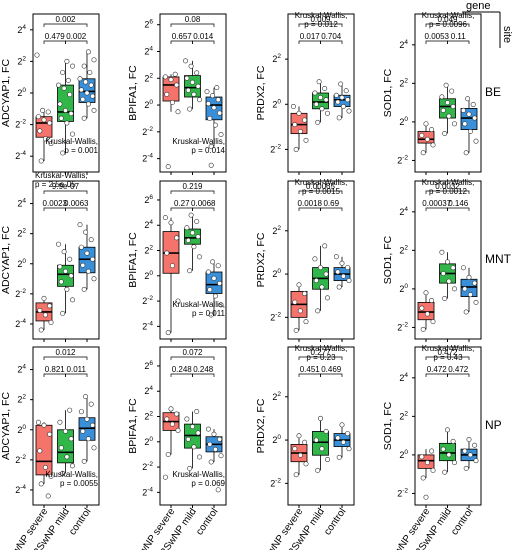 The width and height of the screenshot is (517, 550). What do you see at coordinates (321, 357) in the screenshot?
I see `kruskal-wallis-p: p = 0.23` at bounding box center [321, 357].